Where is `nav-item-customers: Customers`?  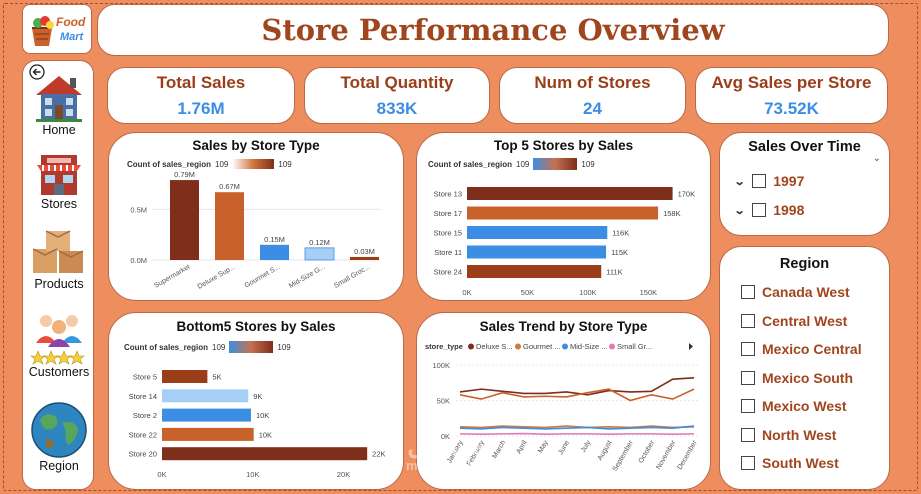 nav-item-customers: Customers is located at coordinates (59, 344).